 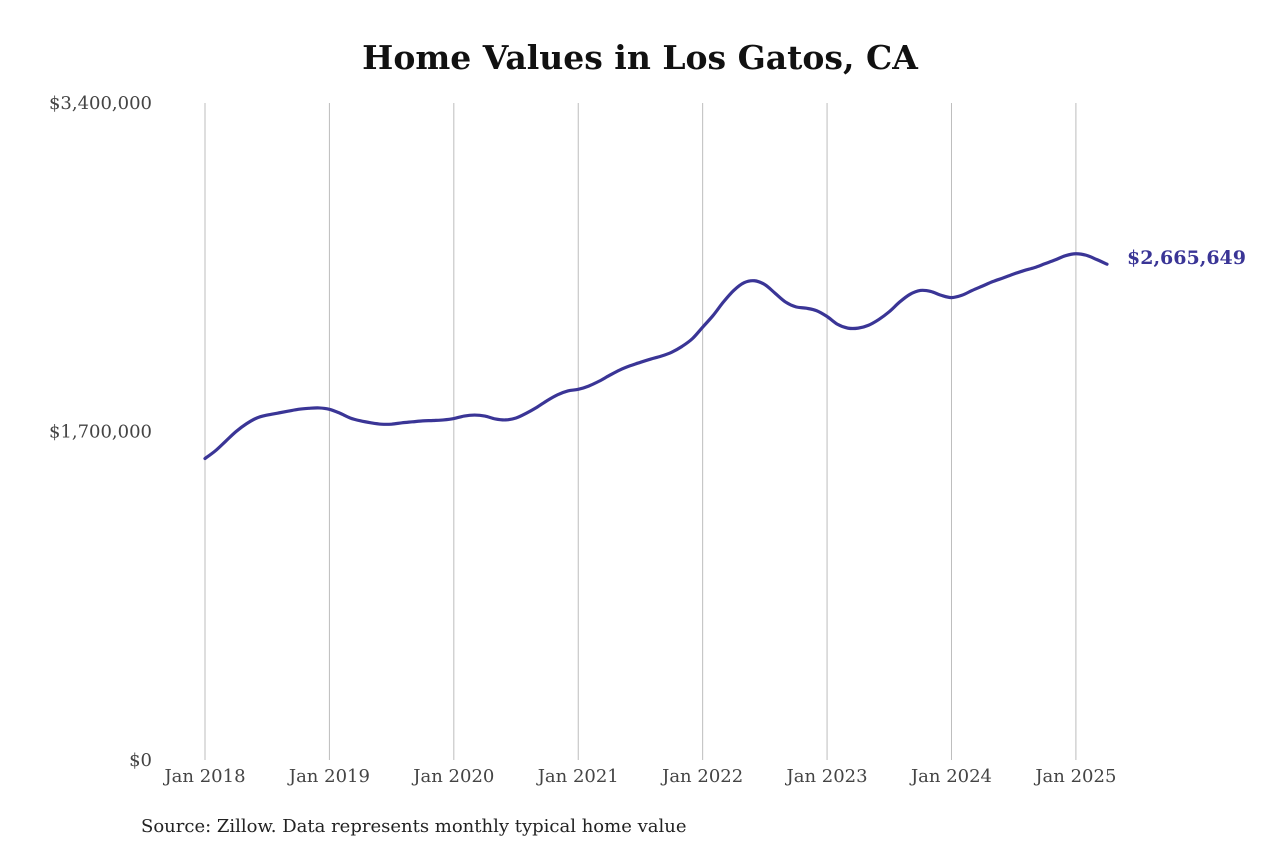 I want to click on y-tick-label: $0, so click(x=140, y=760).